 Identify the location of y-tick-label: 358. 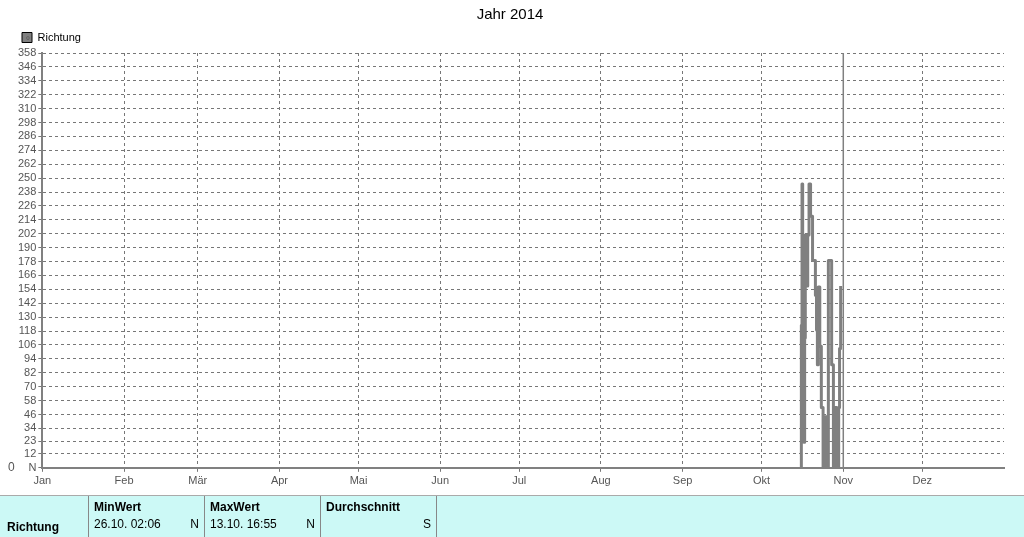
(27, 52).